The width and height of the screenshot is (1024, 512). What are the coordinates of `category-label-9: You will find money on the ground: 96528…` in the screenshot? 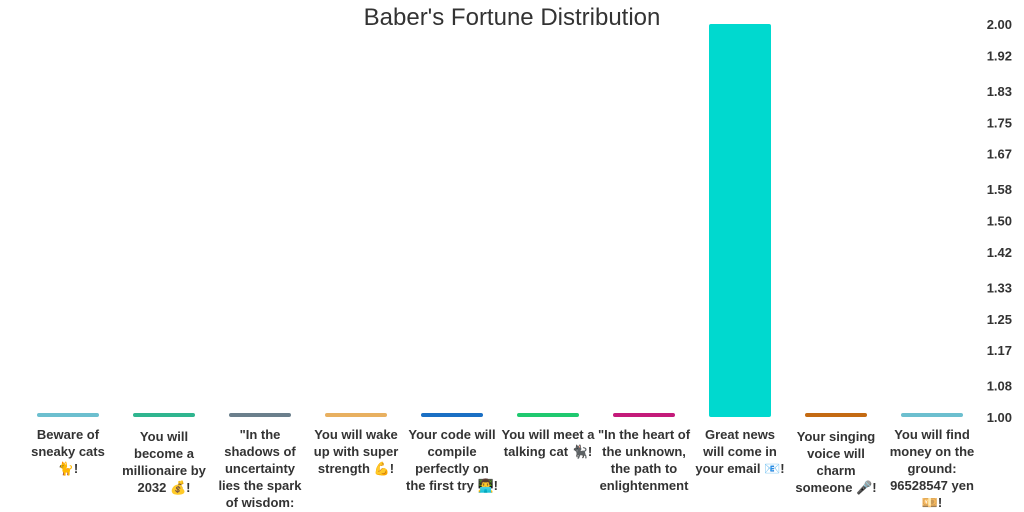 It's located at (932, 468).